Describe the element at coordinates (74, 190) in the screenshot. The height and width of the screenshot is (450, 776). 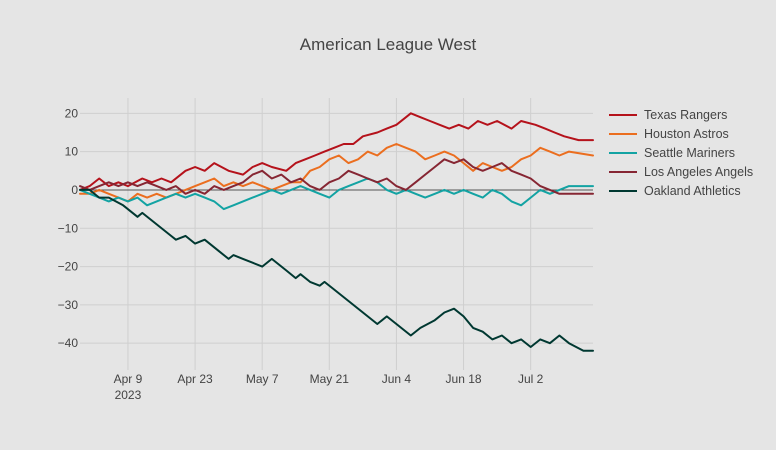
I see `y-tick-label: 0` at that location.